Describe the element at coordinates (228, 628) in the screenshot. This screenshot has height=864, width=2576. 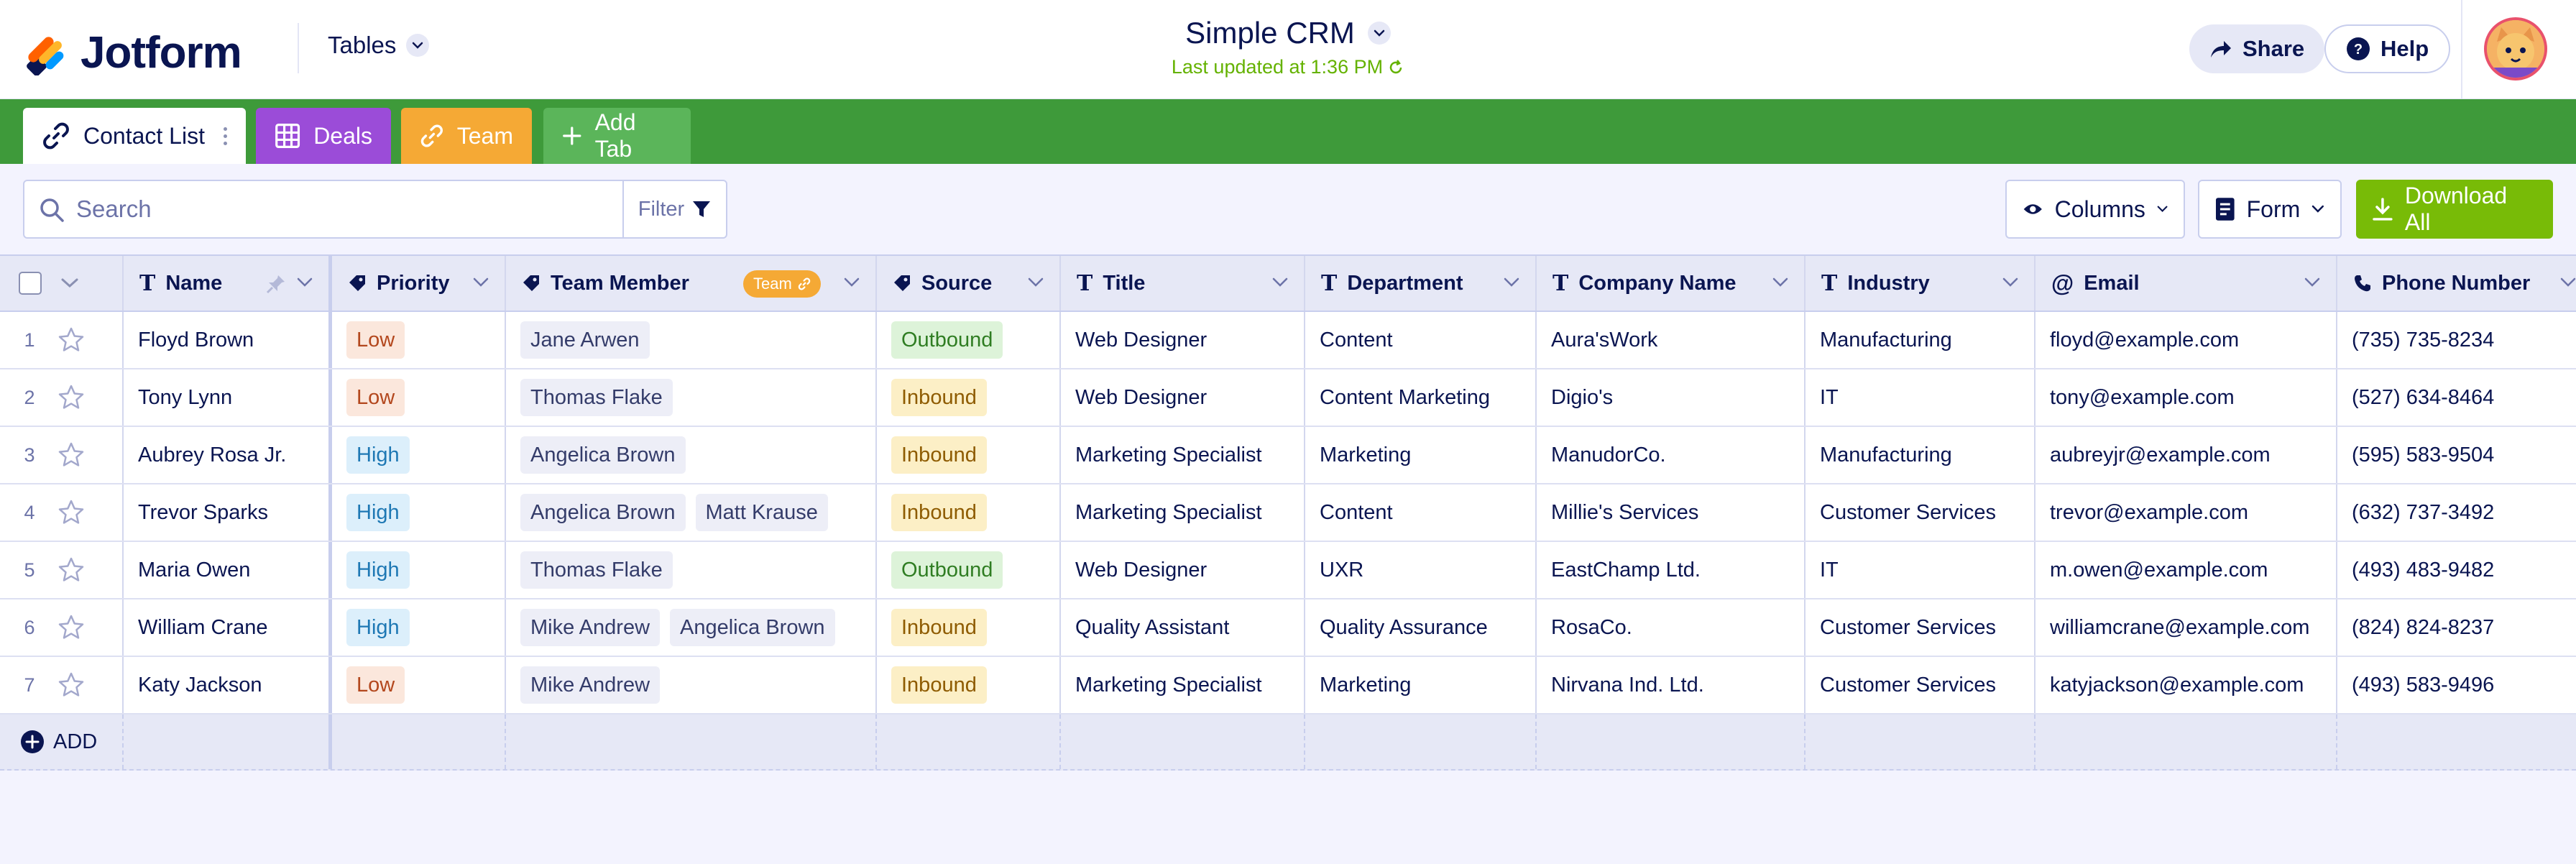
I see `name-cell: William Crane` at that location.